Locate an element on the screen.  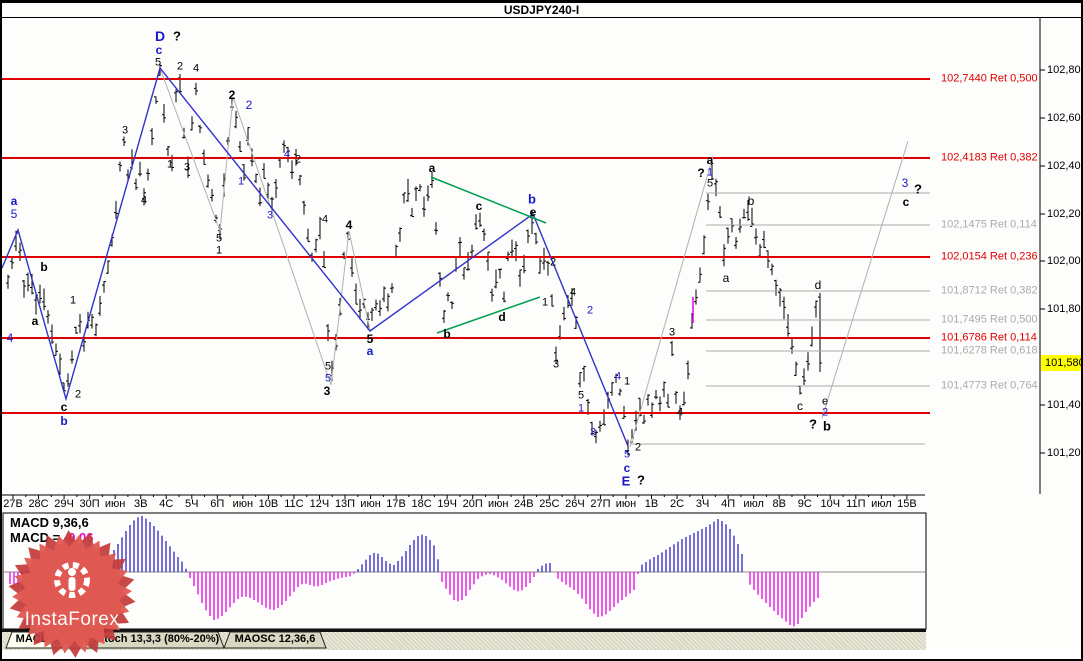
gear-teeth is located at coordinates (72, 580).